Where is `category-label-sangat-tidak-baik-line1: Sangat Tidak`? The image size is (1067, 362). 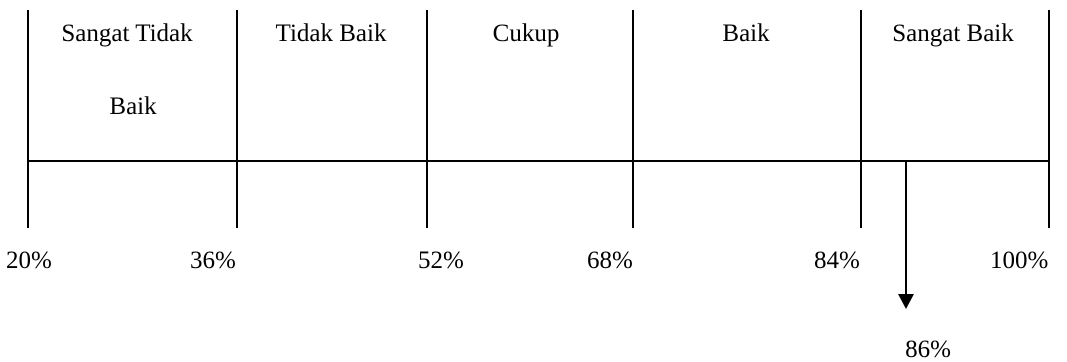
category-label-sangat-tidak-baik-line1: Sangat Tidak is located at coordinates (127, 33).